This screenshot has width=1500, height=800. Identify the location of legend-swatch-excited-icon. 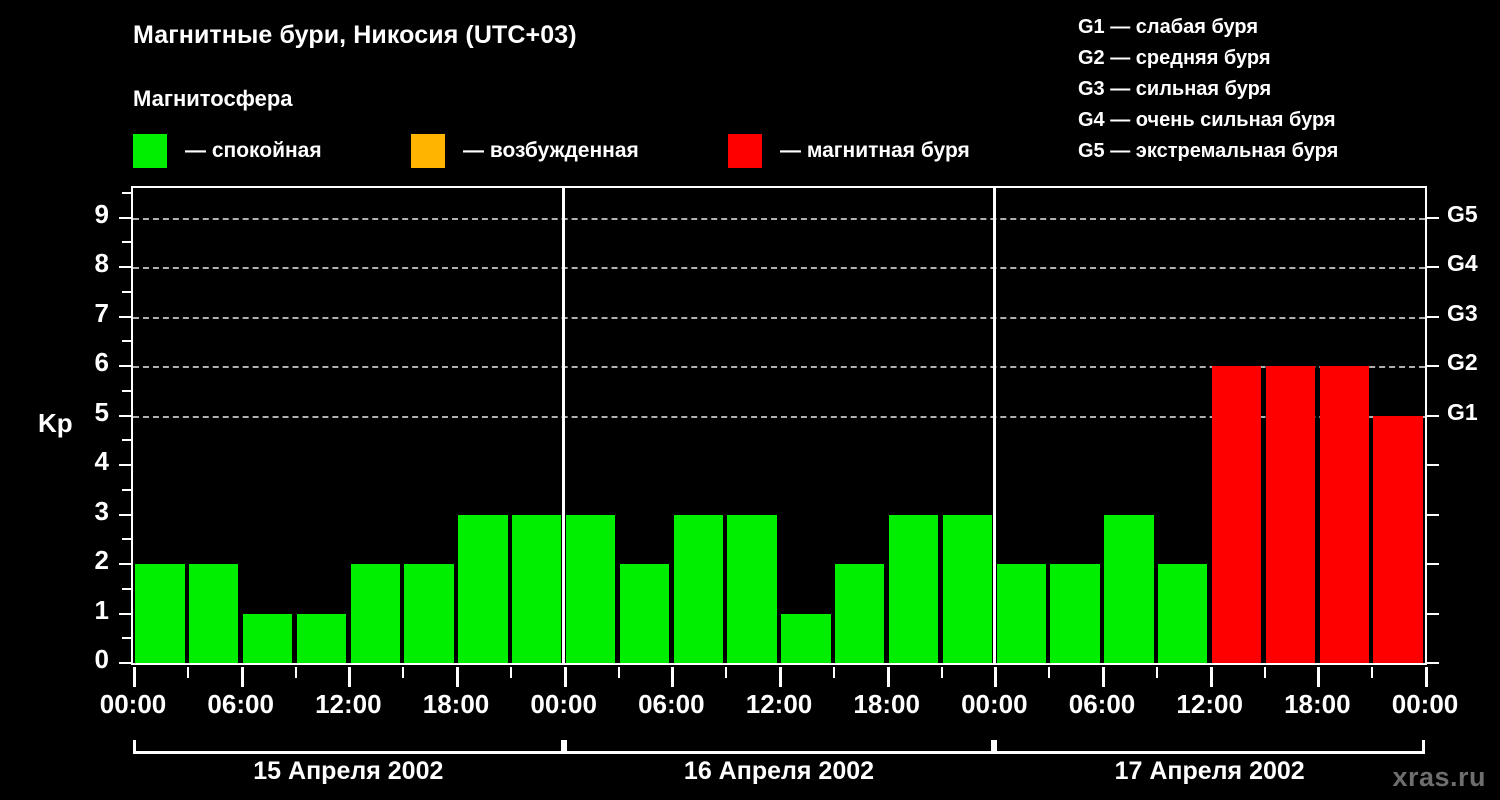
(428, 151).